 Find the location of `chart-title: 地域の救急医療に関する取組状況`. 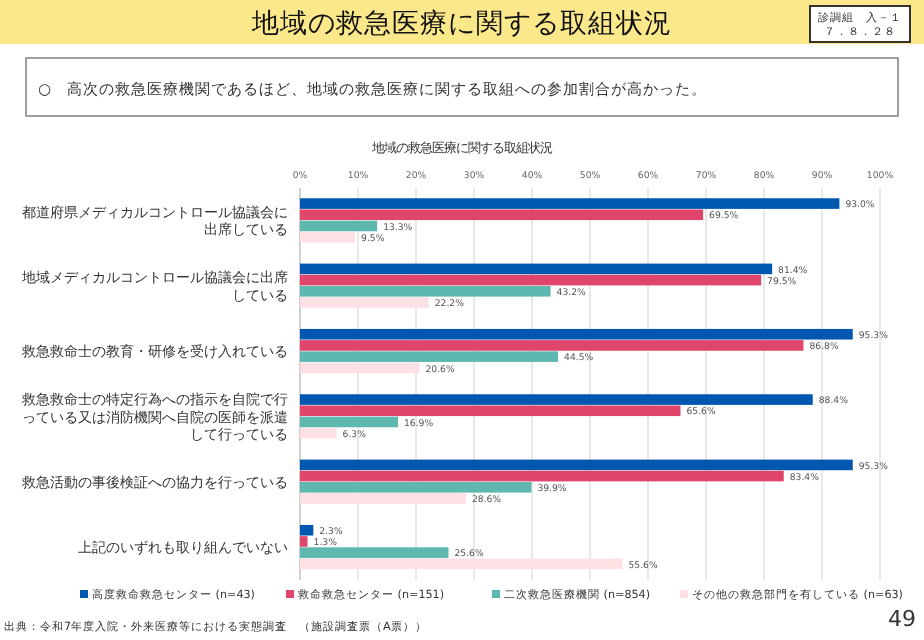

chart-title: 地域の救急医療に関する取組状況 is located at coordinates (461, 24).